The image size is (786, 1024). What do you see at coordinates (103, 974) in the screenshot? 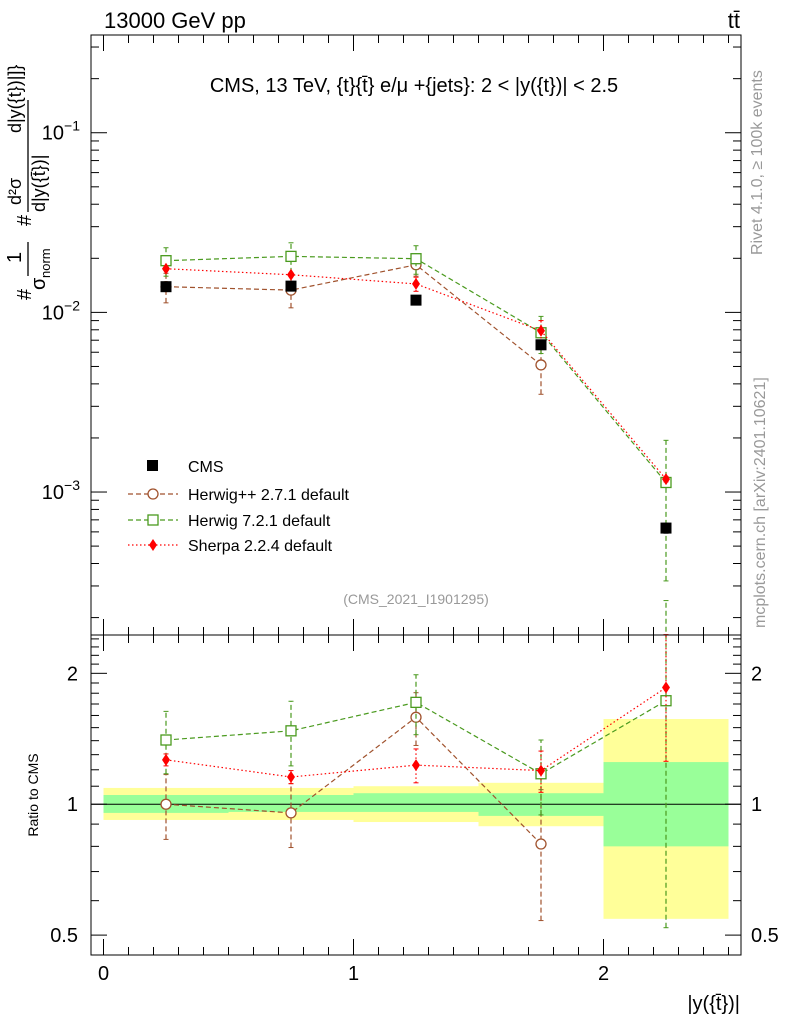
I see `ratio-xtick-label: 0` at bounding box center [103, 974].